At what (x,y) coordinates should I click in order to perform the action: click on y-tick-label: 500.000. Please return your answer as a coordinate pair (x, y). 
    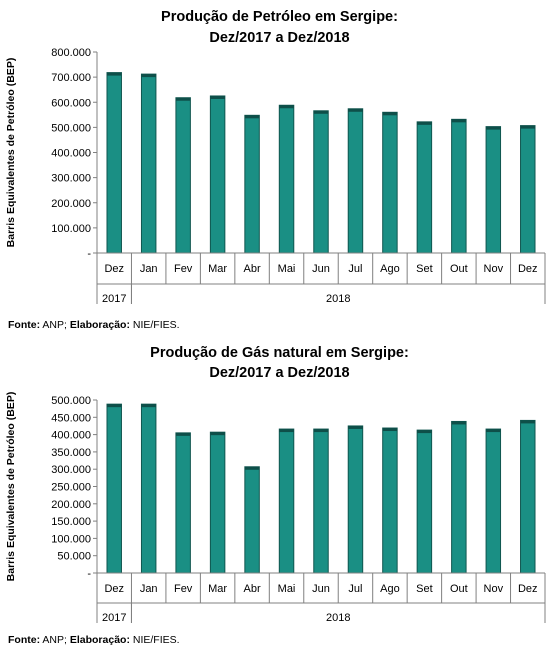
    Looking at the image, I should click on (71, 401).